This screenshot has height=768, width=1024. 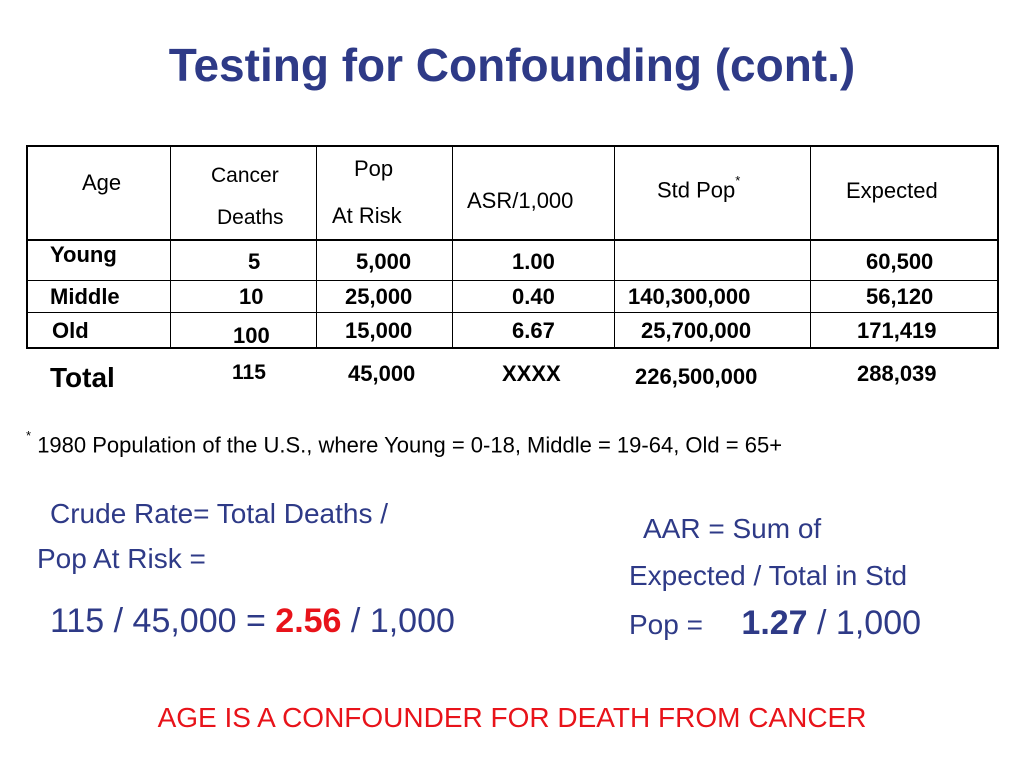 I want to click on table-rule-middle, so click(x=512, y=312).